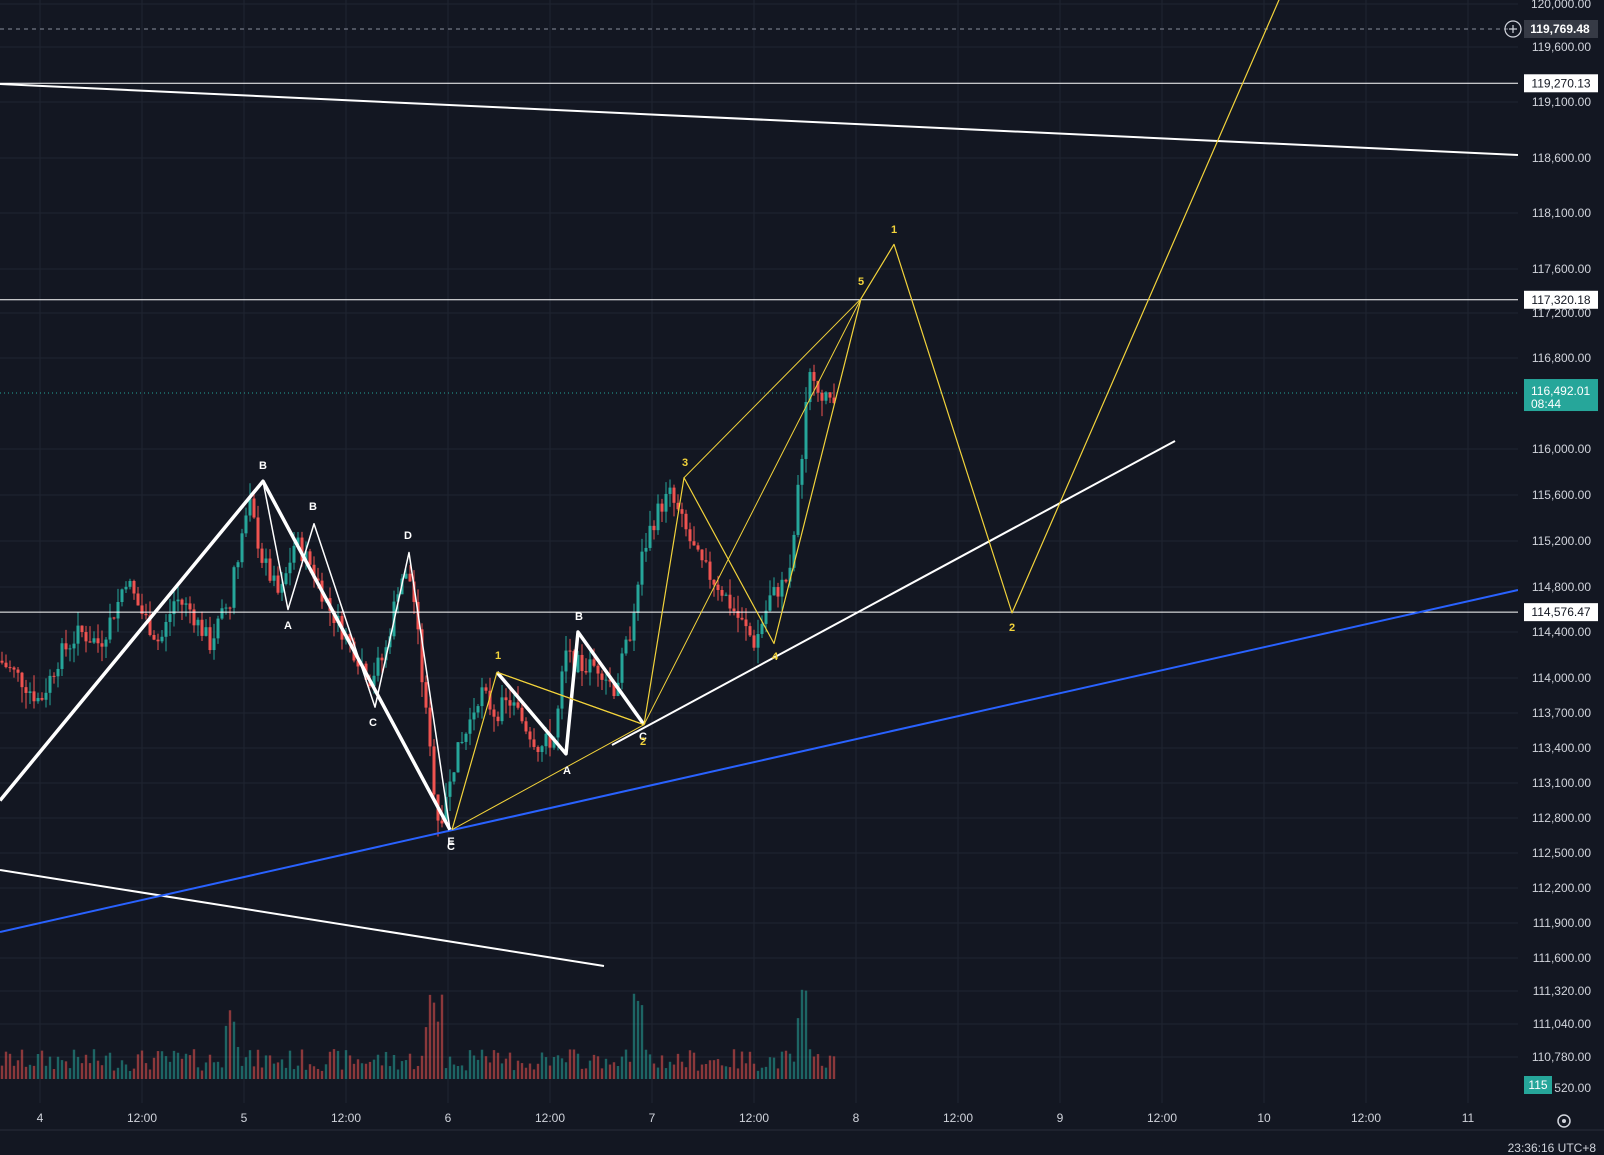  Describe the element at coordinates (302, 918) in the screenshot. I see `trendline-lower` at that location.